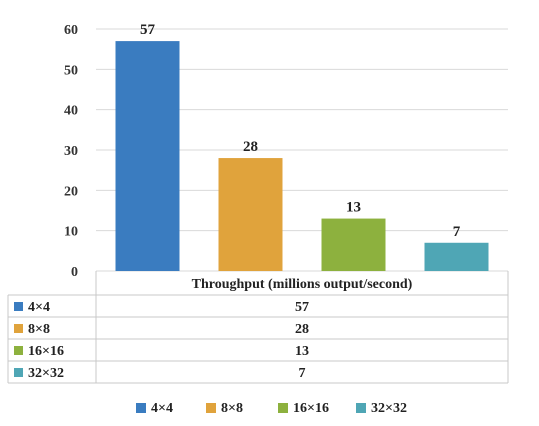 The width and height of the screenshot is (539, 426). Describe the element at coordinates (74, 272) in the screenshot. I see `y-tick-label: 0` at that location.